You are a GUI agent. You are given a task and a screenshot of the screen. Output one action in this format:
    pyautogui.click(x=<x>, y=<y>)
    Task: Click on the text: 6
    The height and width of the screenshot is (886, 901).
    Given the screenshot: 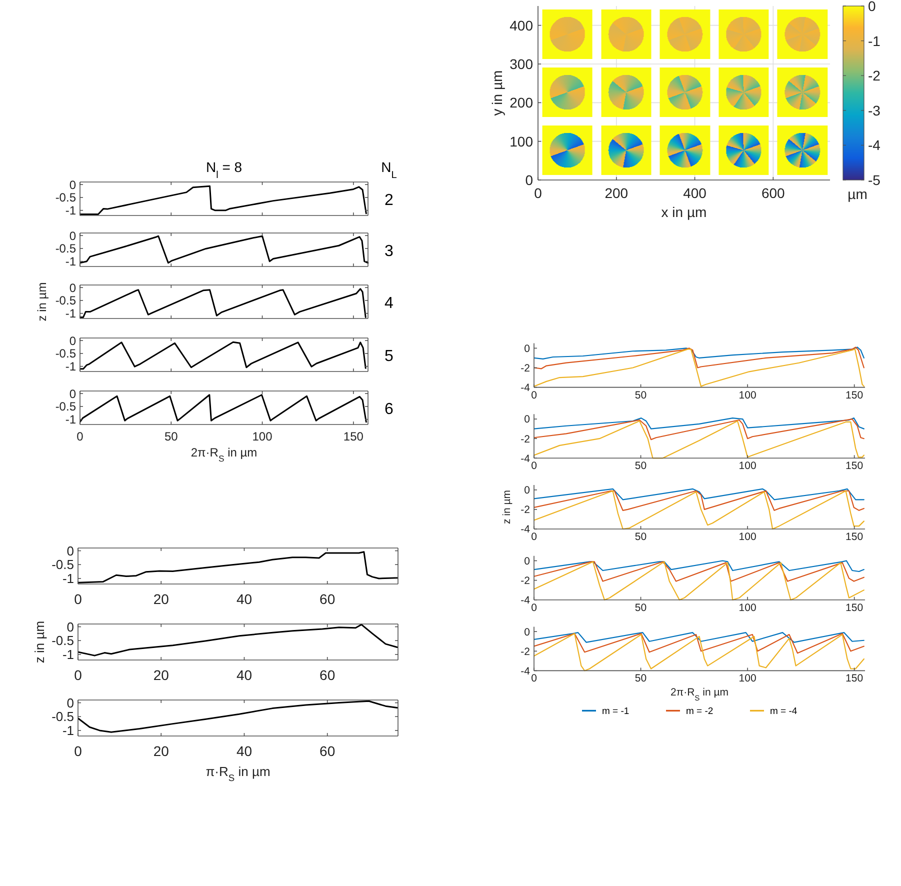 What is the action you would take?
    pyautogui.click(x=389, y=409)
    